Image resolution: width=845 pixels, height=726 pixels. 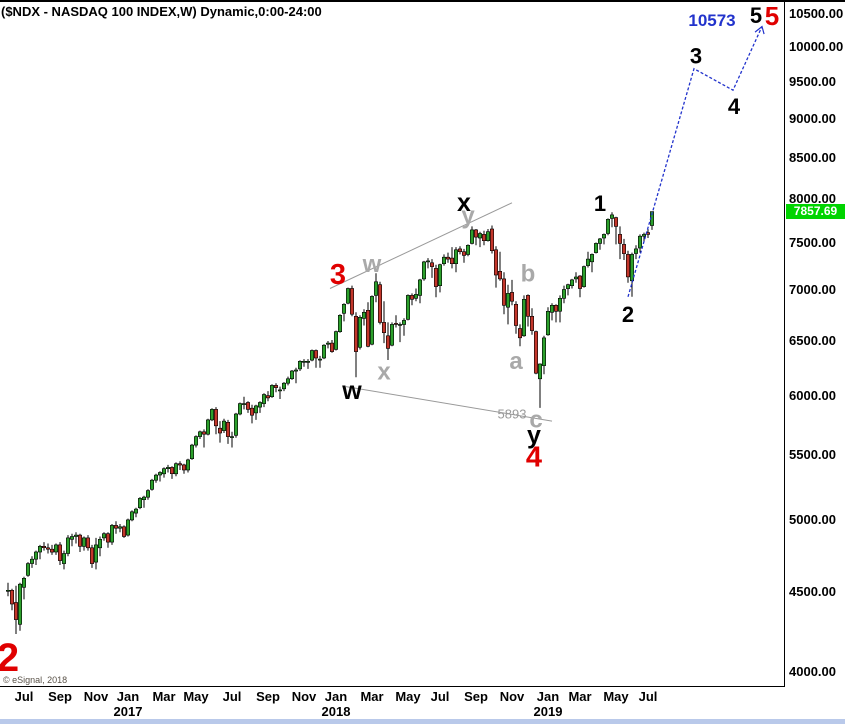 What do you see at coordinates (812, 591) in the screenshot?
I see `price-tick-label: 4500.00` at bounding box center [812, 591].